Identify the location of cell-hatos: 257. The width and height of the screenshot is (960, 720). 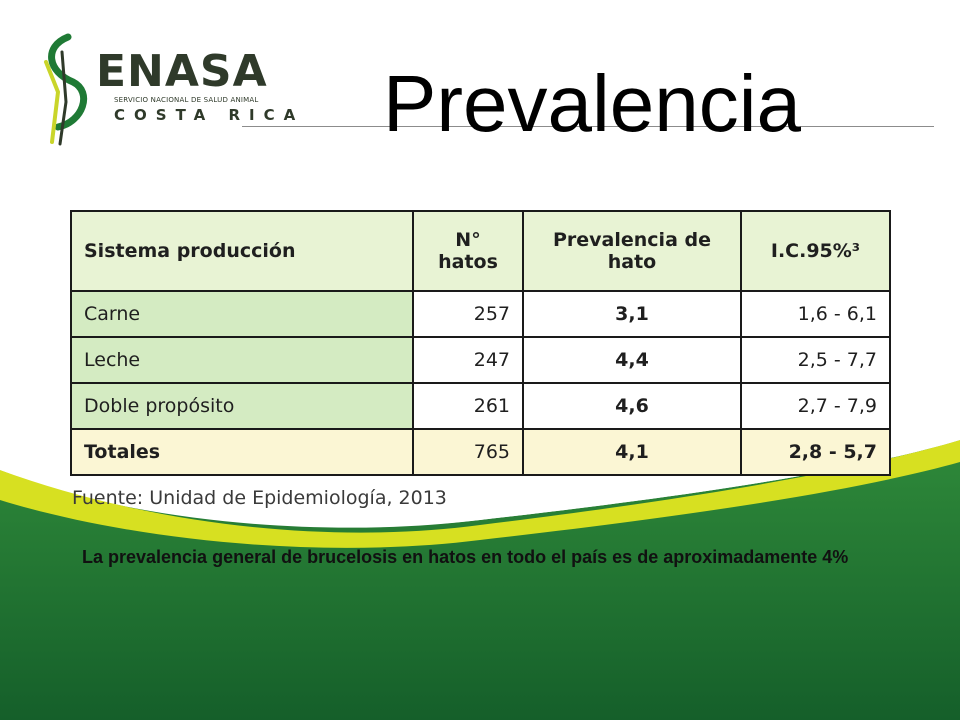
(468, 314).